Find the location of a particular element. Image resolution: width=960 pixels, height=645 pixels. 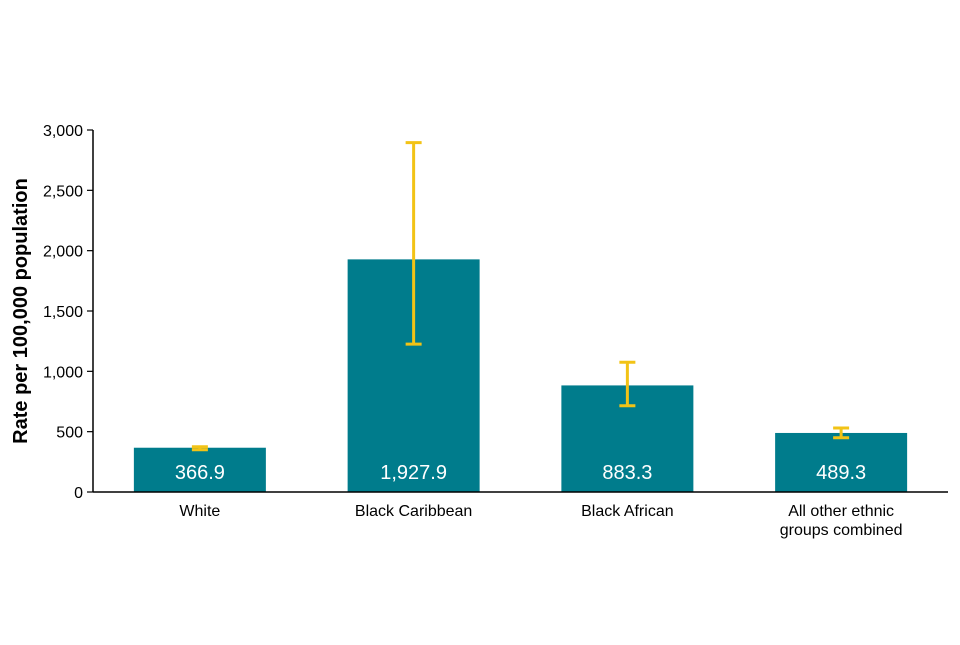

x-tick-label-line: White is located at coordinates (199, 511).